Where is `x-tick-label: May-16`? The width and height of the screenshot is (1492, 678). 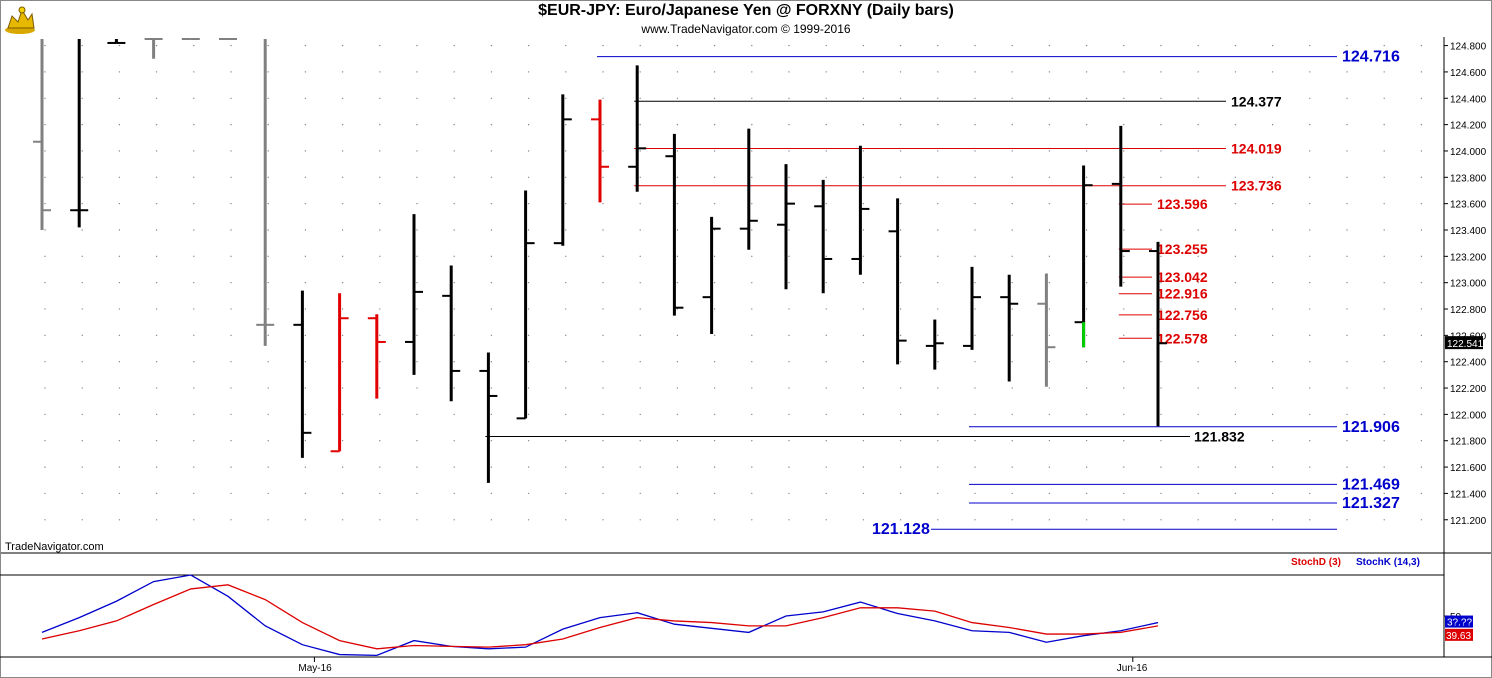
x-tick-label: May-16 is located at coordinates (315, 668).